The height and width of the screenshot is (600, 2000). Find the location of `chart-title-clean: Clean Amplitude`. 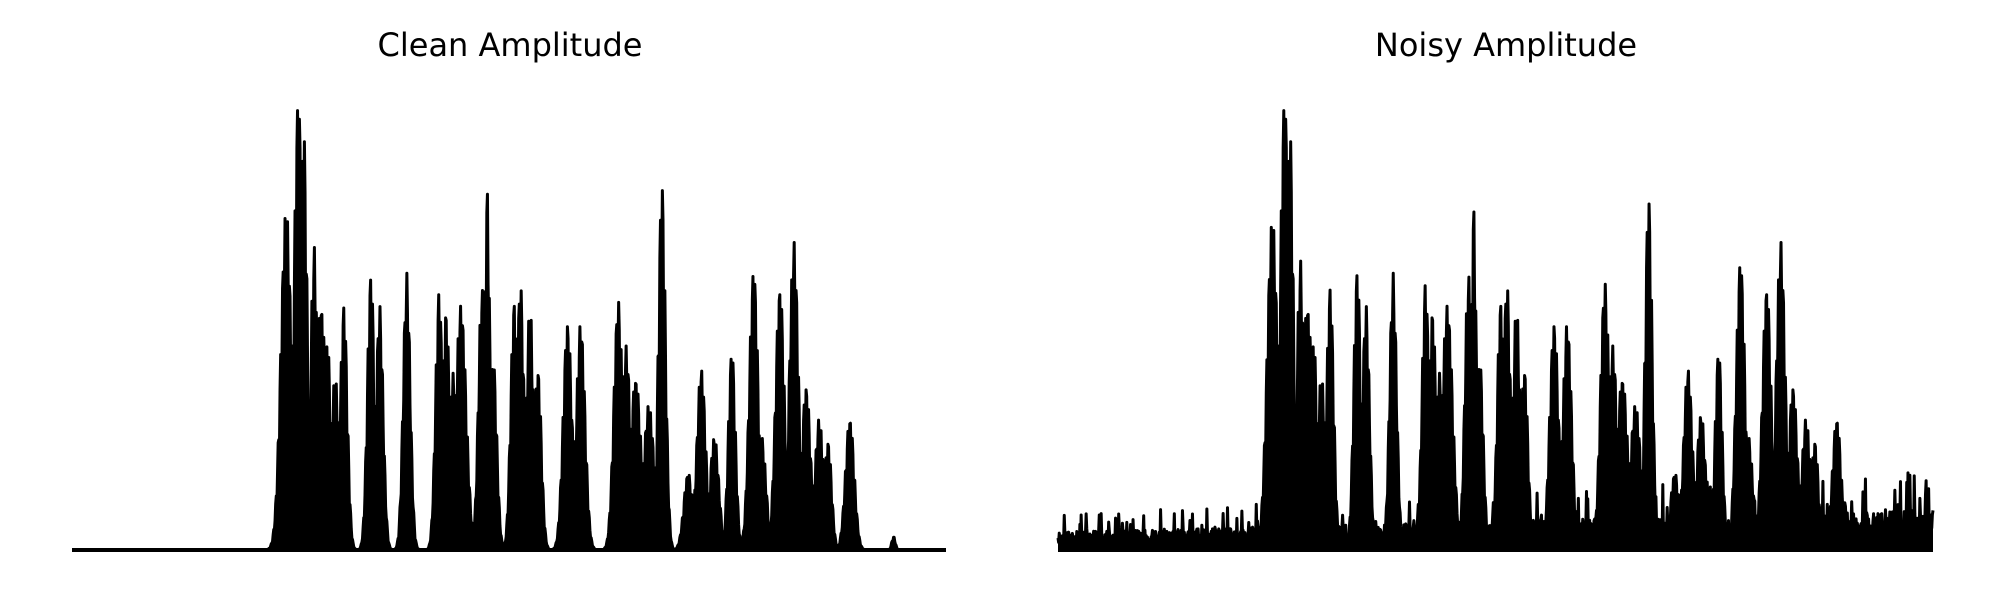

chart-title-clean: Clean Amplitude is located at coordinates (510, 45).